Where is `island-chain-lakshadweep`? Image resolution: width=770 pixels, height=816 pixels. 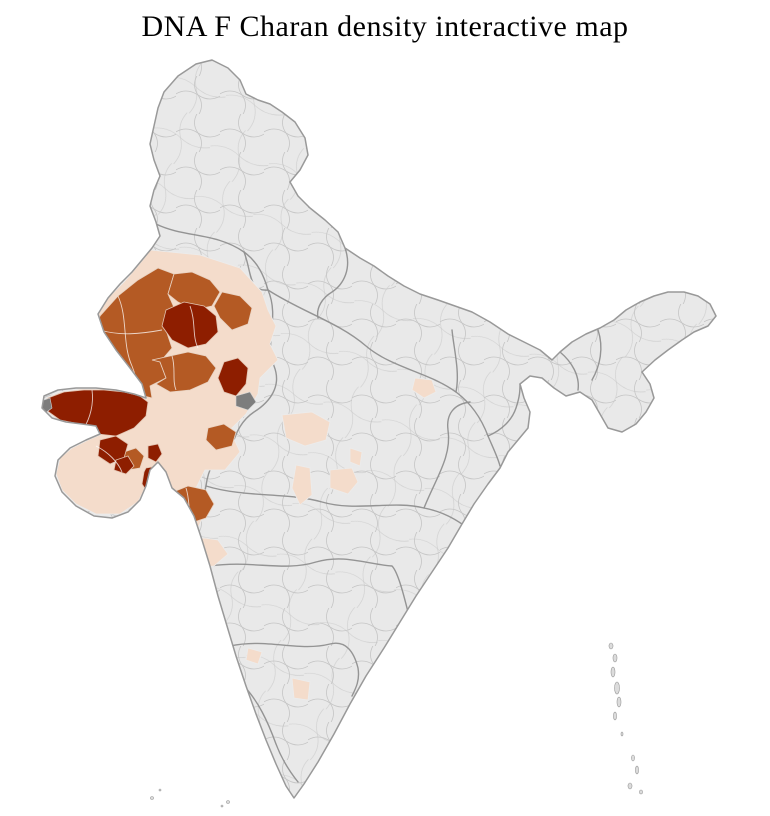
island-chain-lakshadweep is located at coordinates (190, 798).